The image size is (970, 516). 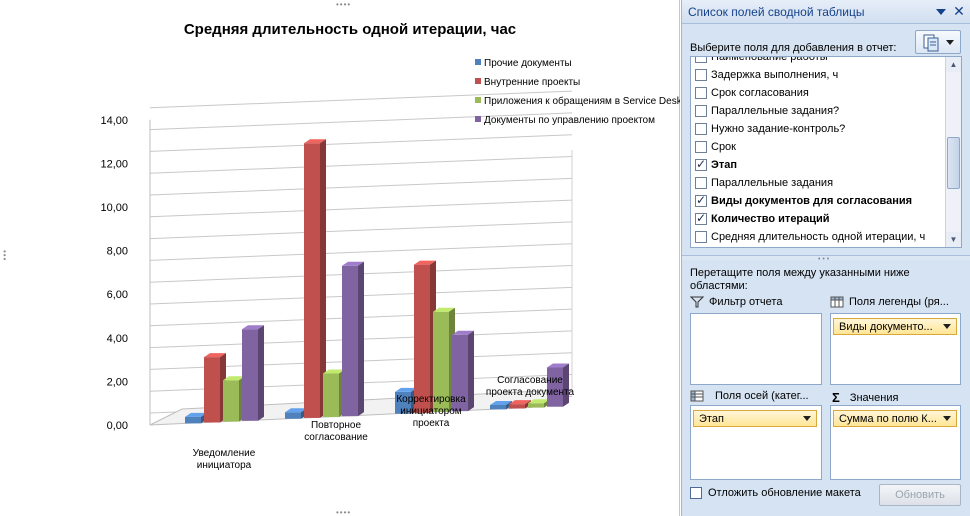 I want to click on field-item: Срок согласования, so click(x=820, y=93).